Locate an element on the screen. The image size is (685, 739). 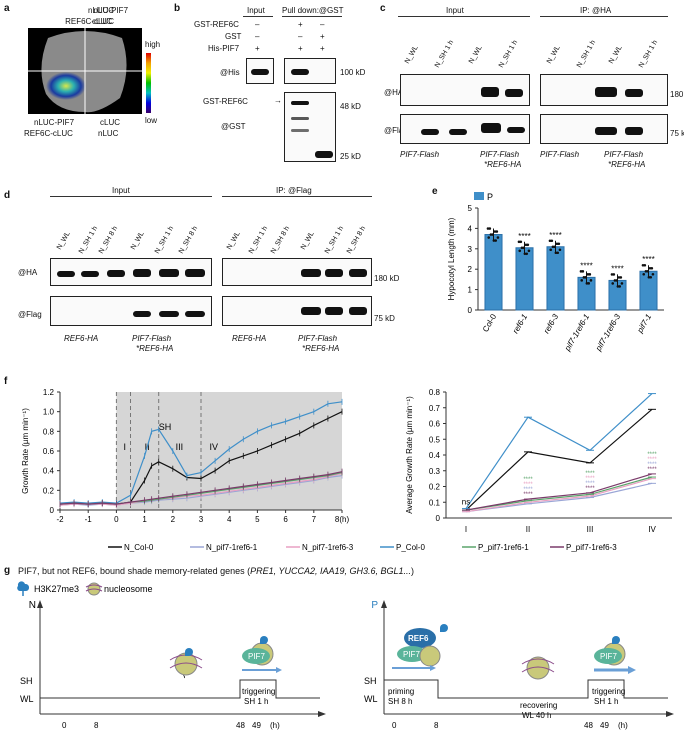
x-tick-label: Col-0 is located at coordinates (490, 323).